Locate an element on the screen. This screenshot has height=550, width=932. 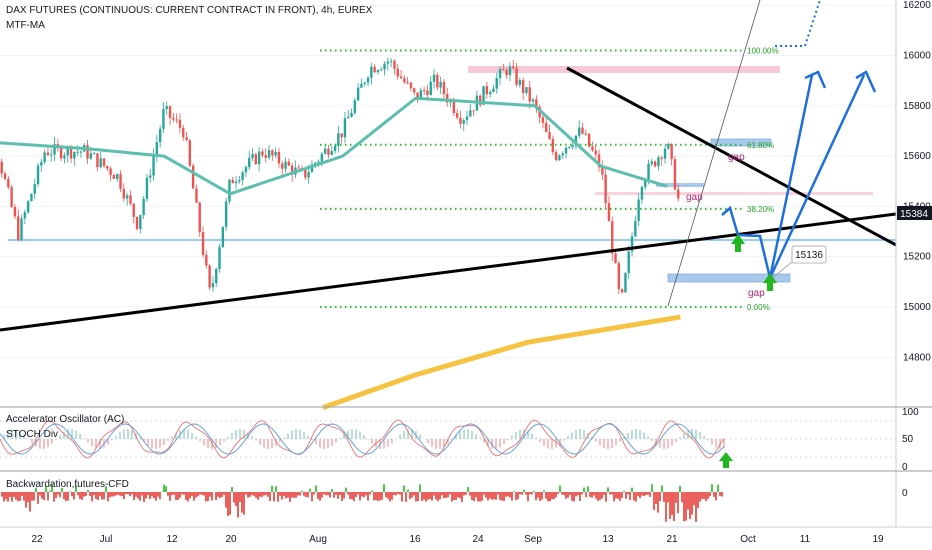
current-price-tag is located at coordinates (914, 213).